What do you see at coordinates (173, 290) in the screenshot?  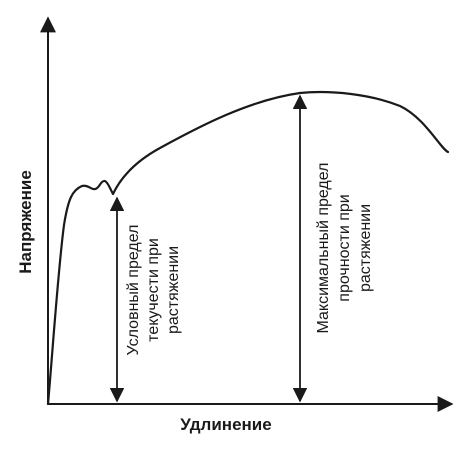 I see `yield-strength-label-line3: растяжении` at bounding box center [173, 290].